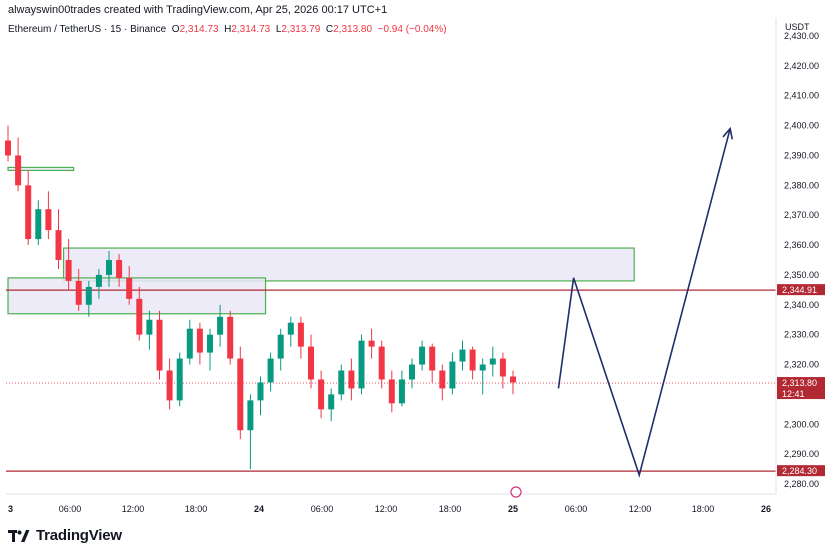 The image size is (829, 557). Describe the element at coordinates (801, 215) in the screenshot. I see `price-tick-label: 2,370.00` at that location.